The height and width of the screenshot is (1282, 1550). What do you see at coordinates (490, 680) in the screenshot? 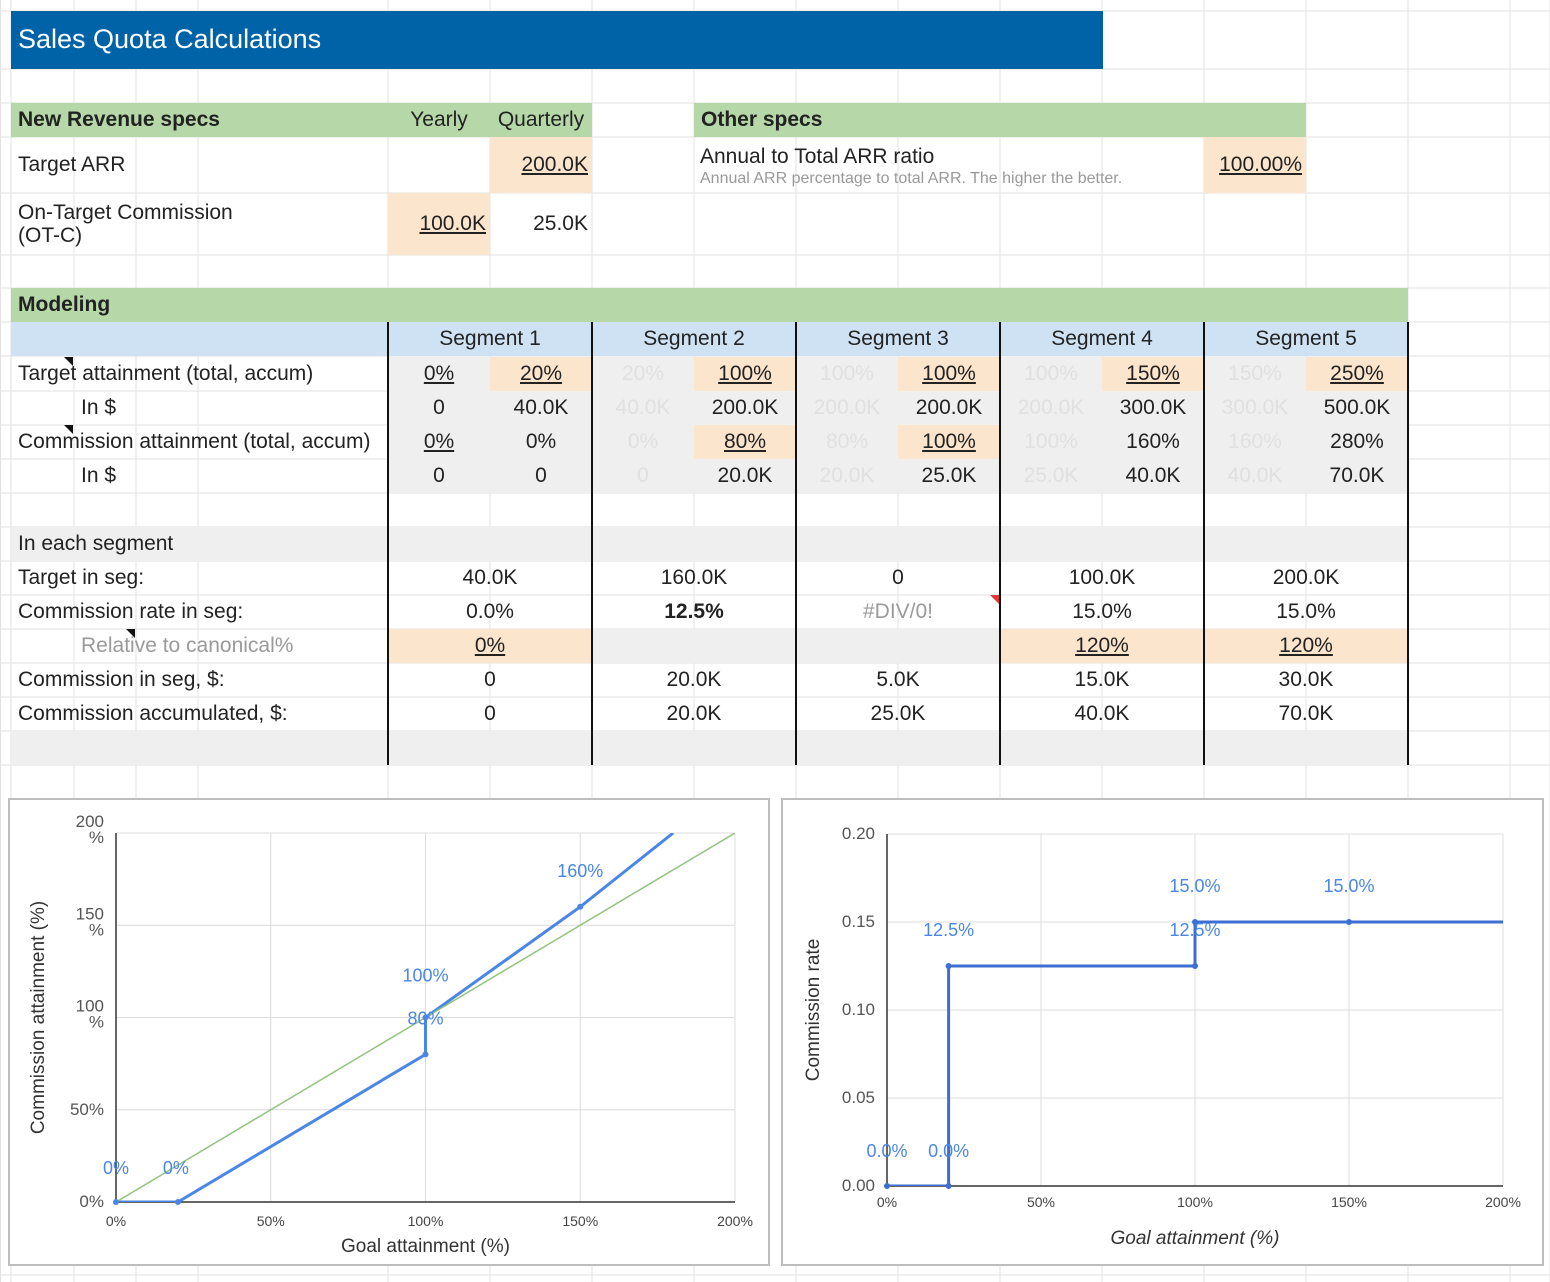
I see `commission-in-seg-cell: 0` at bounding box center [490, 680].